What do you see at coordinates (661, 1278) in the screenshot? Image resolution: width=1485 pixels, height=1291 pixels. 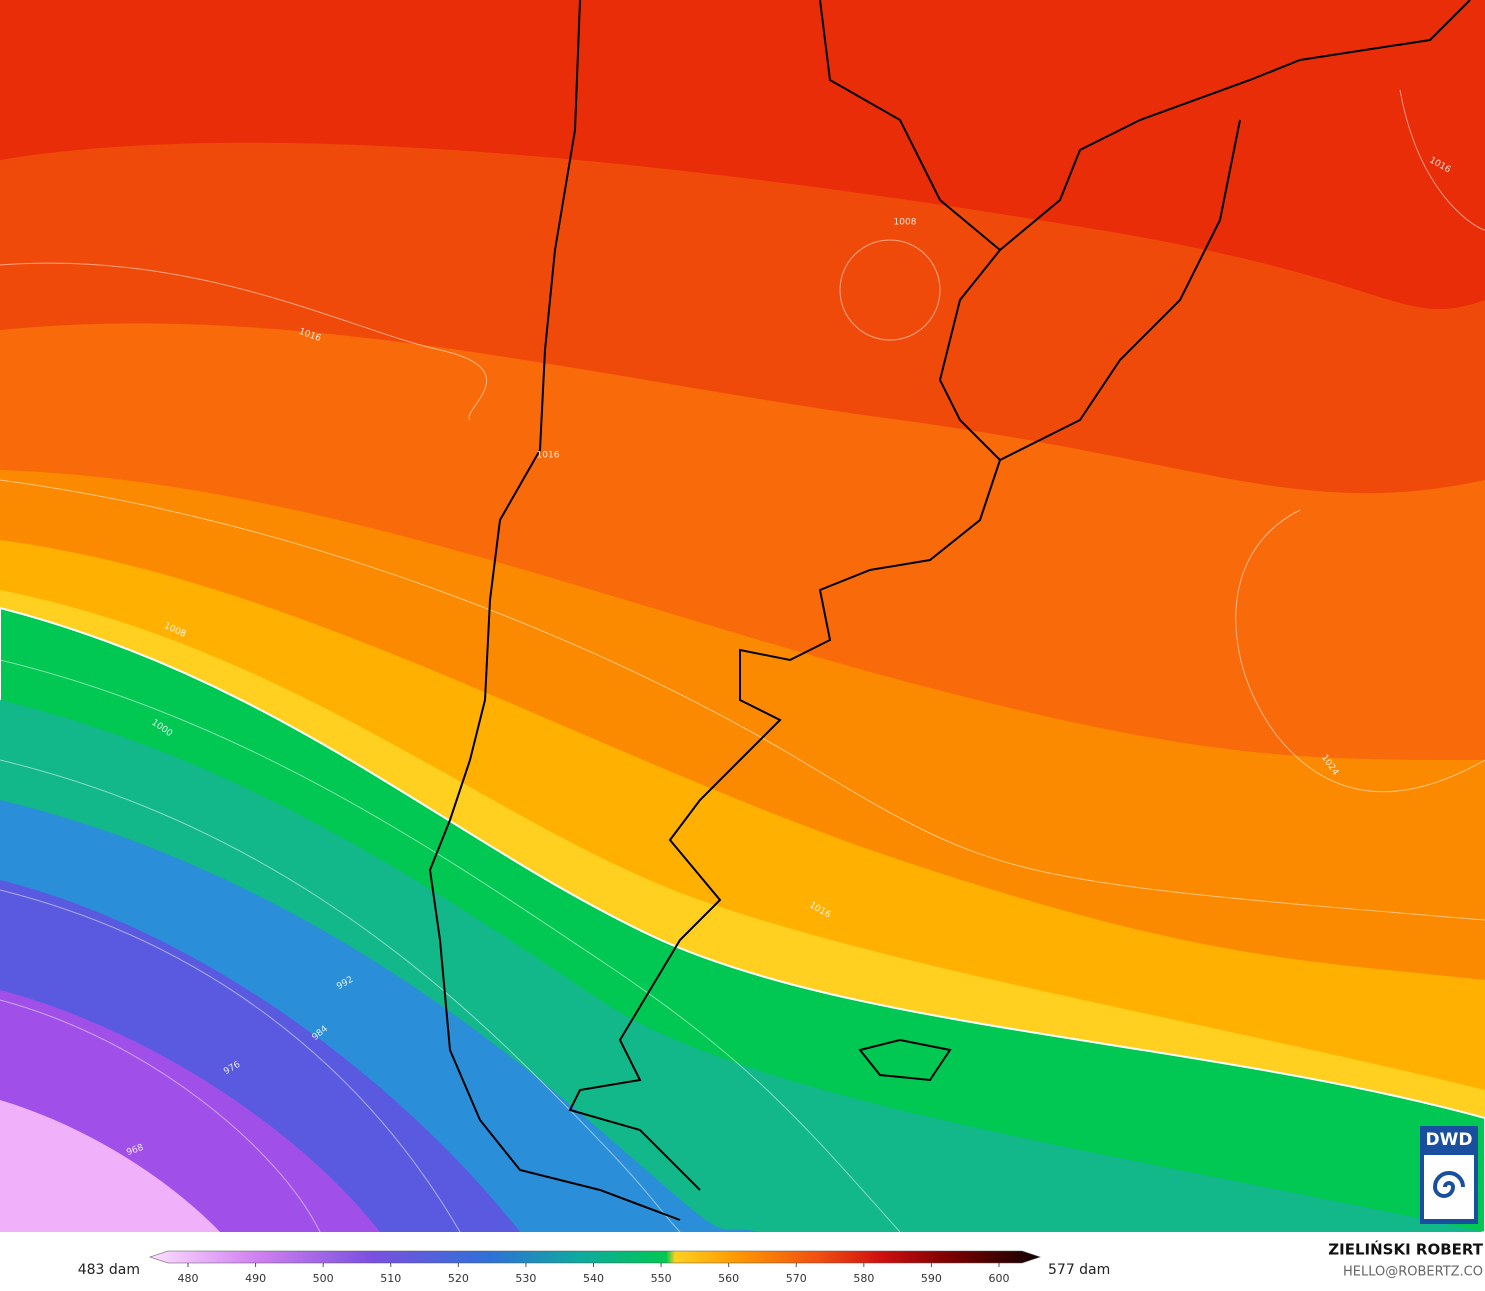 I see `colorbar-tick-label: 550` at bounding box center [661, 1278].